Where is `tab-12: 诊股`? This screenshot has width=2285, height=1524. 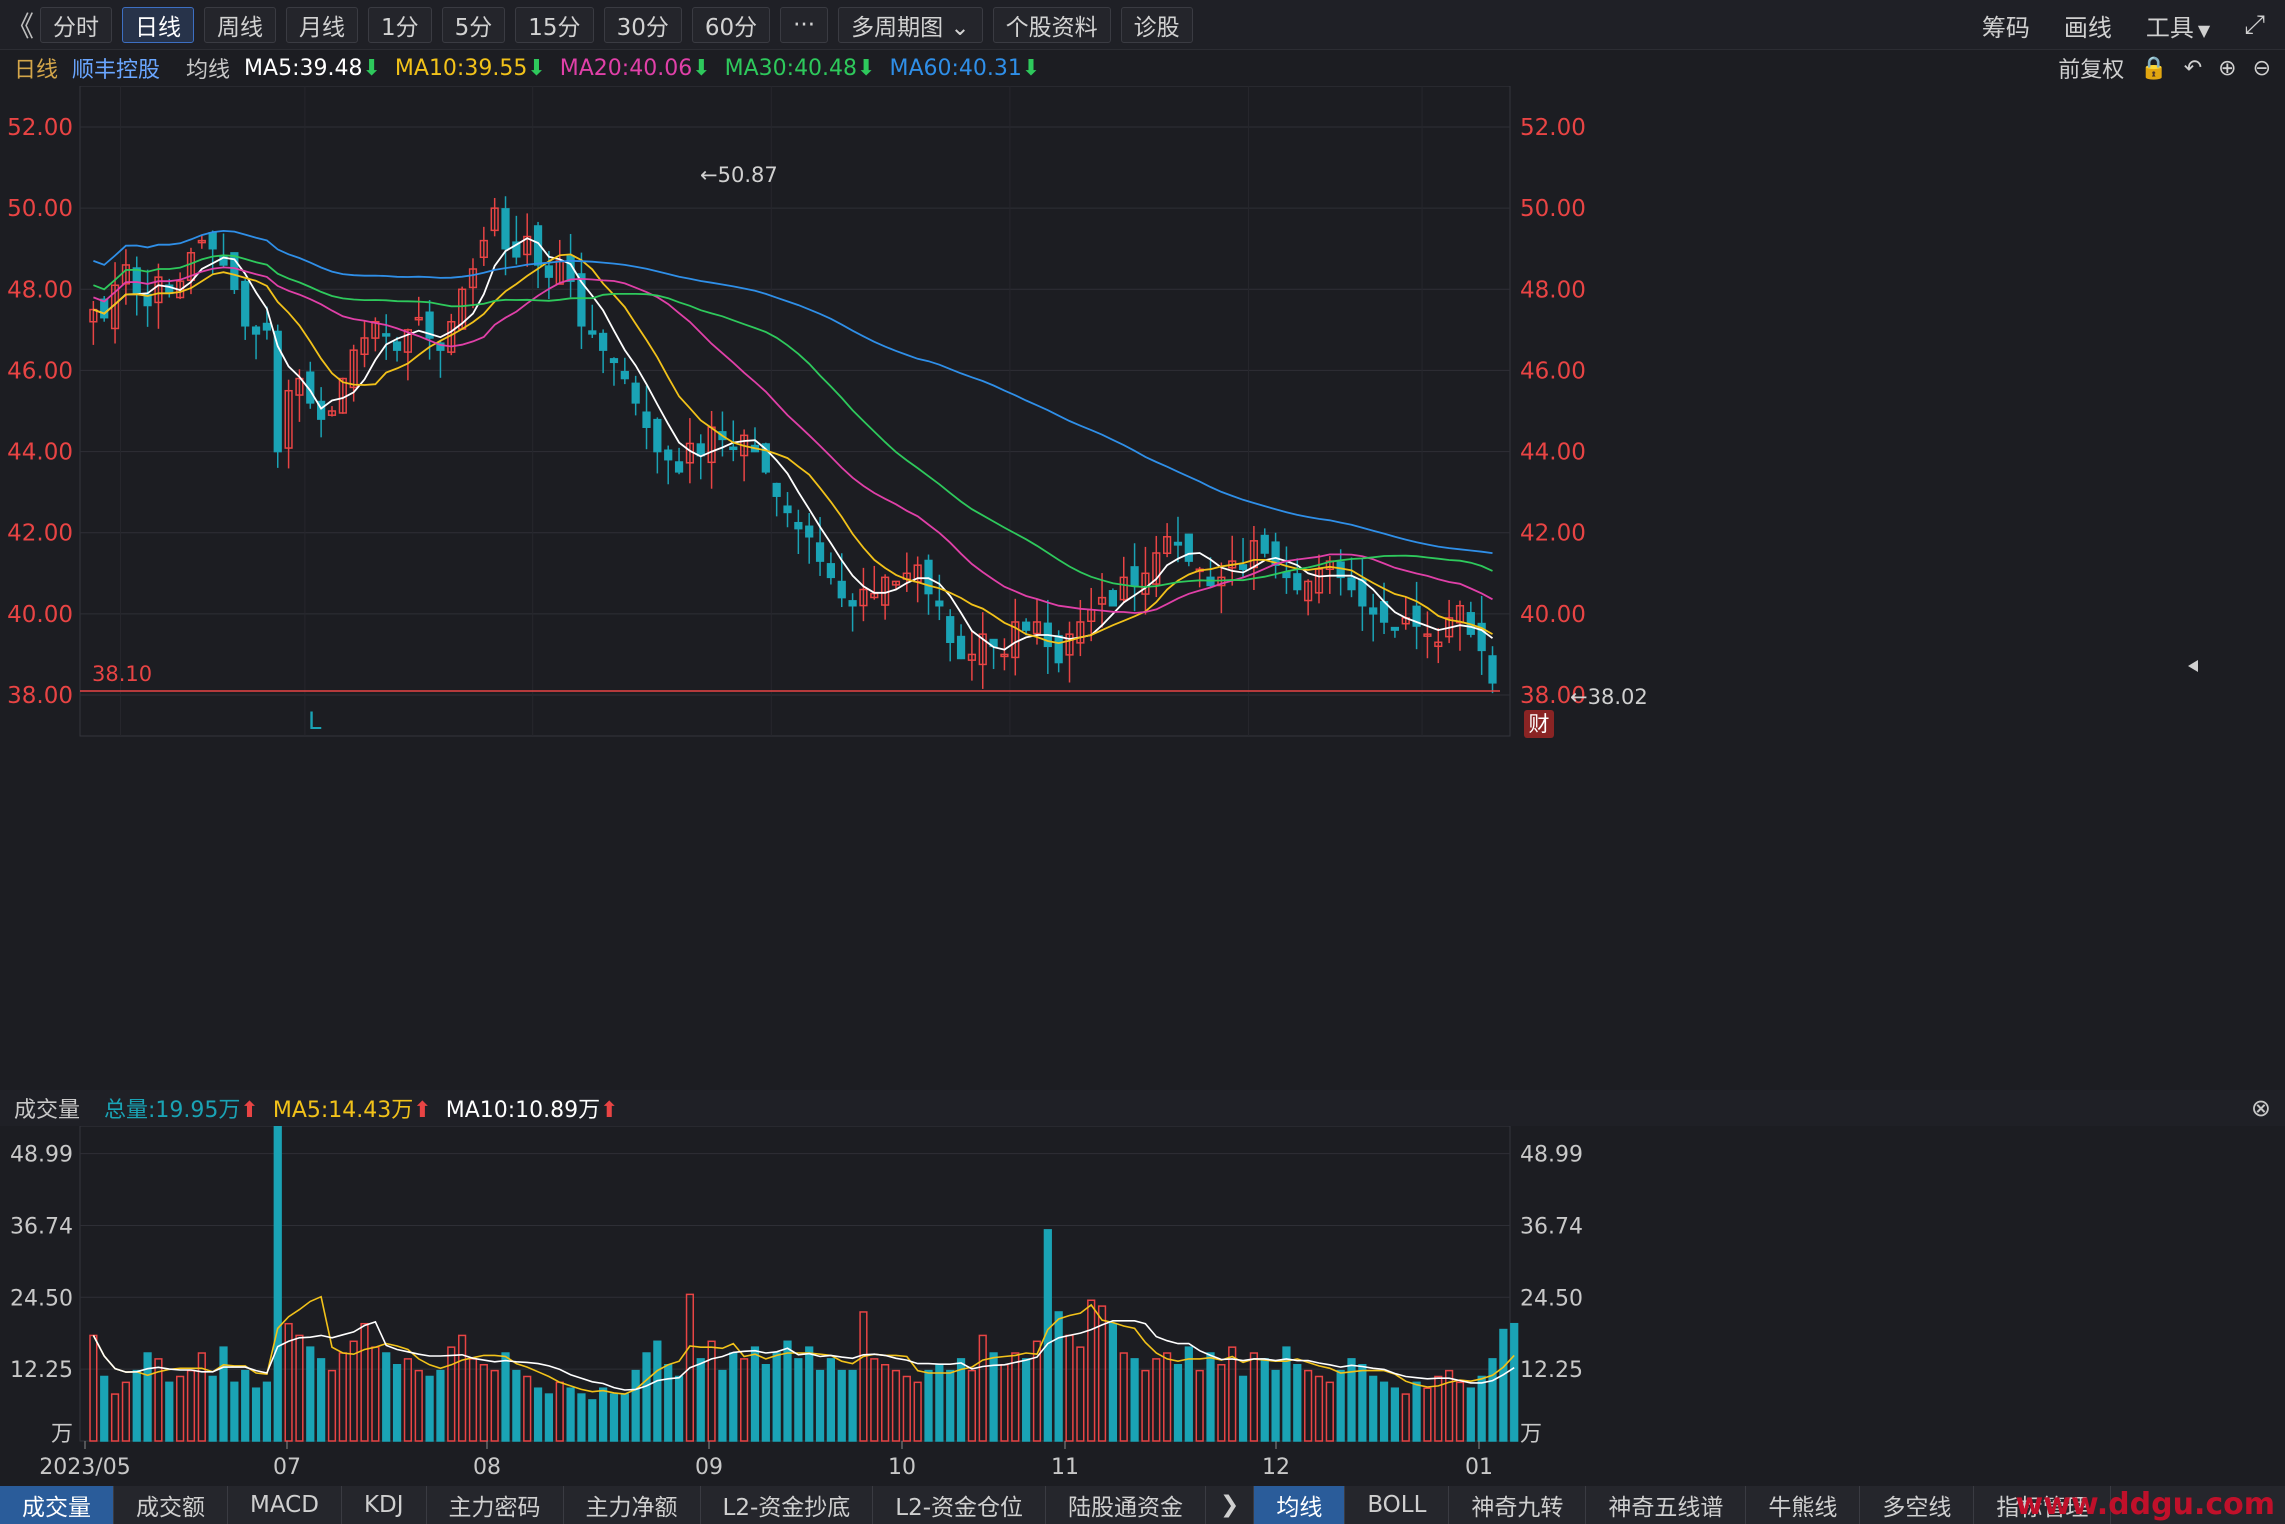 tab-12: 诊股 is located at coordinates (1156, 24).